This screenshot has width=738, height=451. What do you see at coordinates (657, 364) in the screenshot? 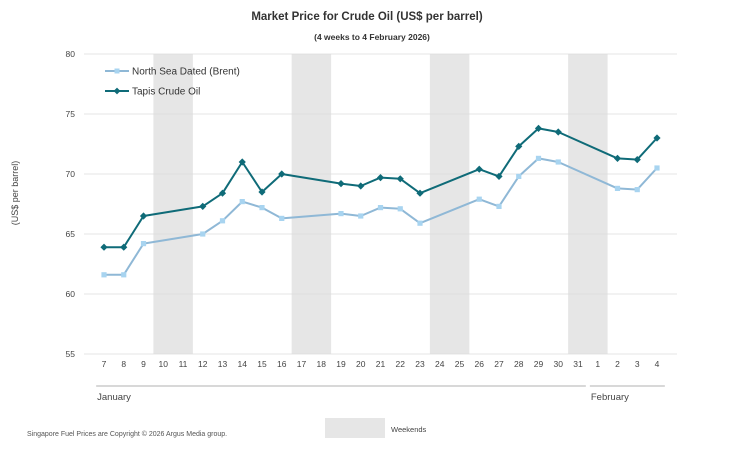
I see `x-tick-label: 4` at bounding box center [657, 364].